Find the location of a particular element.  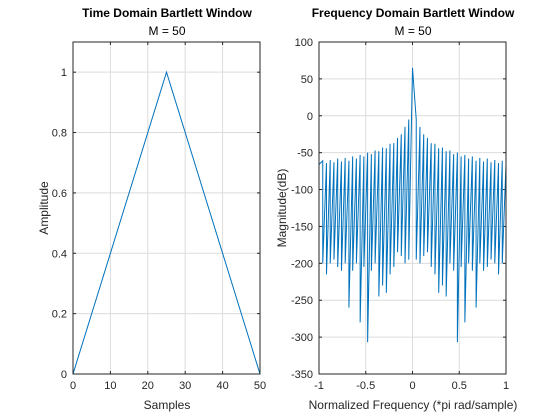

time-domain-xtick-label: 50 is located at coordinates (260, 386).